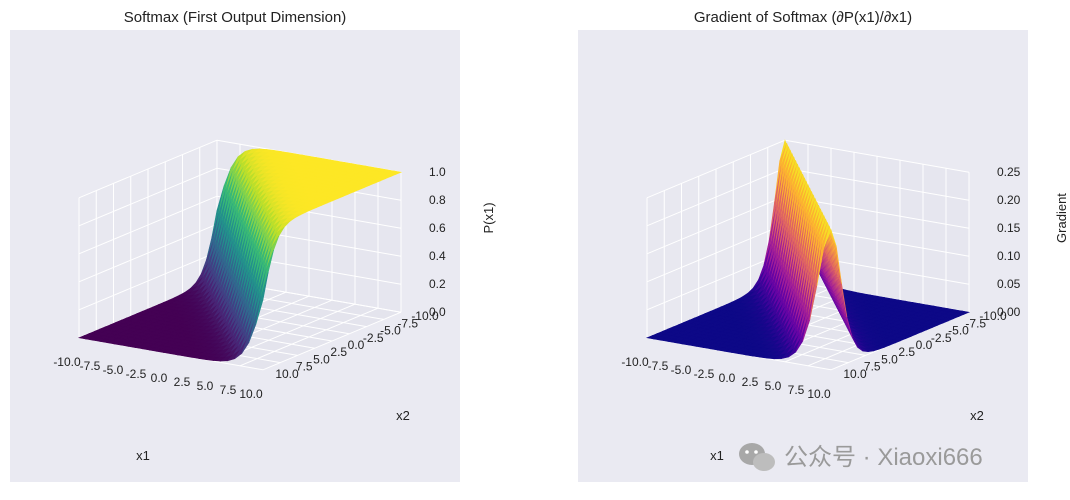 The width and height of the screenshot is (1070, 500). I want to click on subplot-title: Gradient of Softmax (∂P(x1)/∂x1), so click(803, 17).